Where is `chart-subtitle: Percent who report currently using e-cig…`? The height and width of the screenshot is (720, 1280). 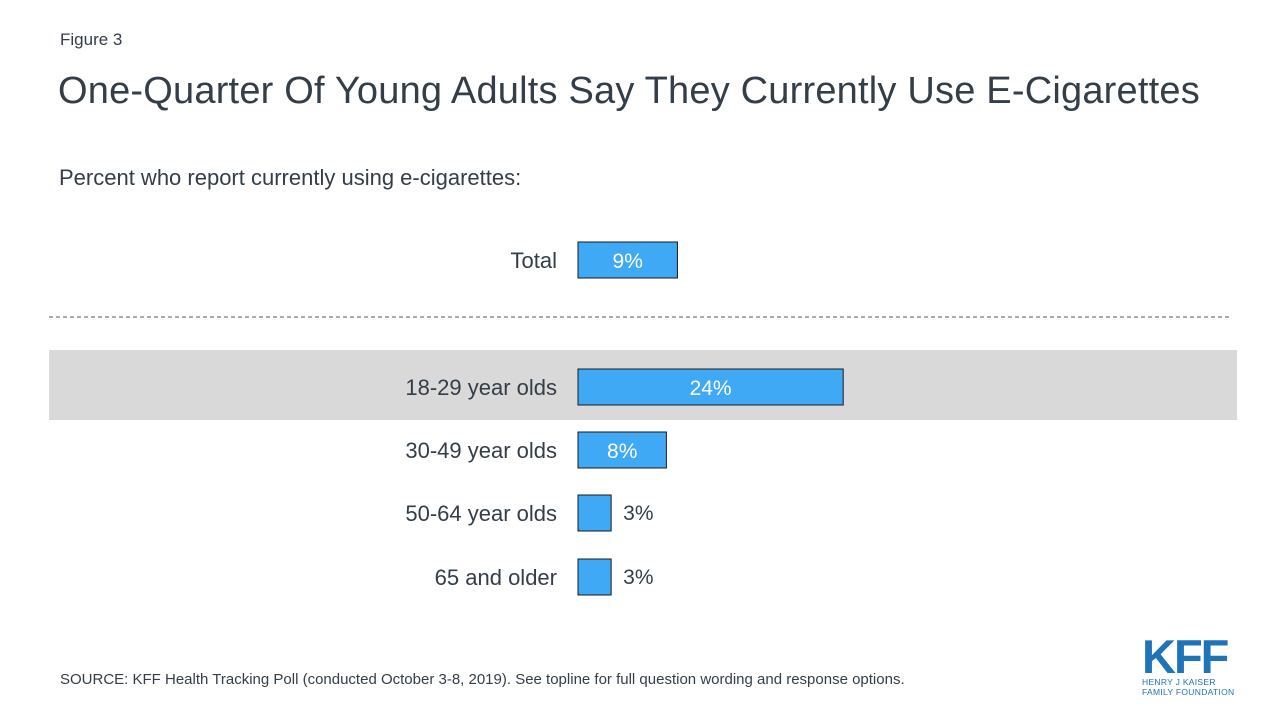
chart-subtitle: Percent who report currently using e-cig… is located at coordinates (290, 177).